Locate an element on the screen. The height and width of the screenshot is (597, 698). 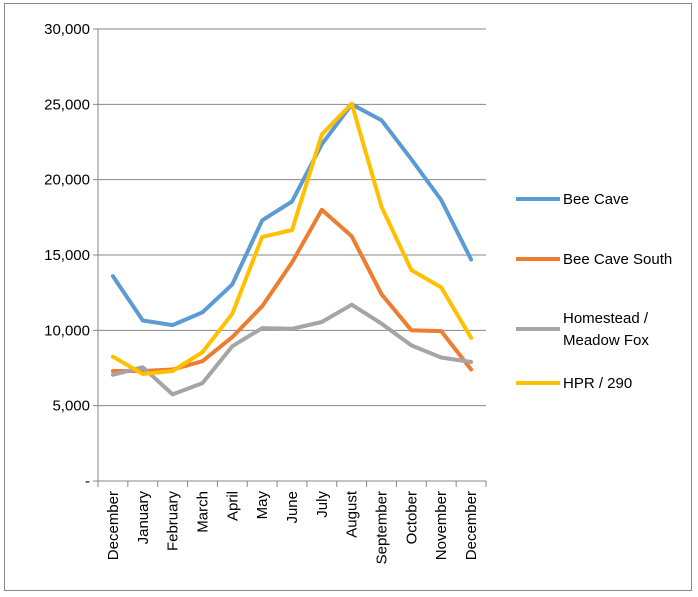
x-tick-label: July is located at coordinates (322, 504).